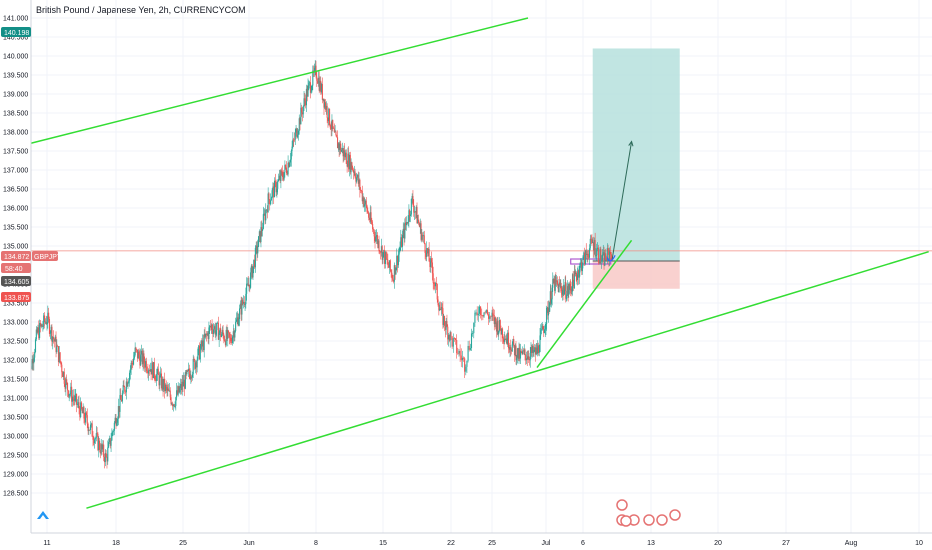 Image resolution: width=932 pixels, height=550 pixels. Describe the element at coordinates (648, 513) in the screenshot. I see `events-markers` at that location.